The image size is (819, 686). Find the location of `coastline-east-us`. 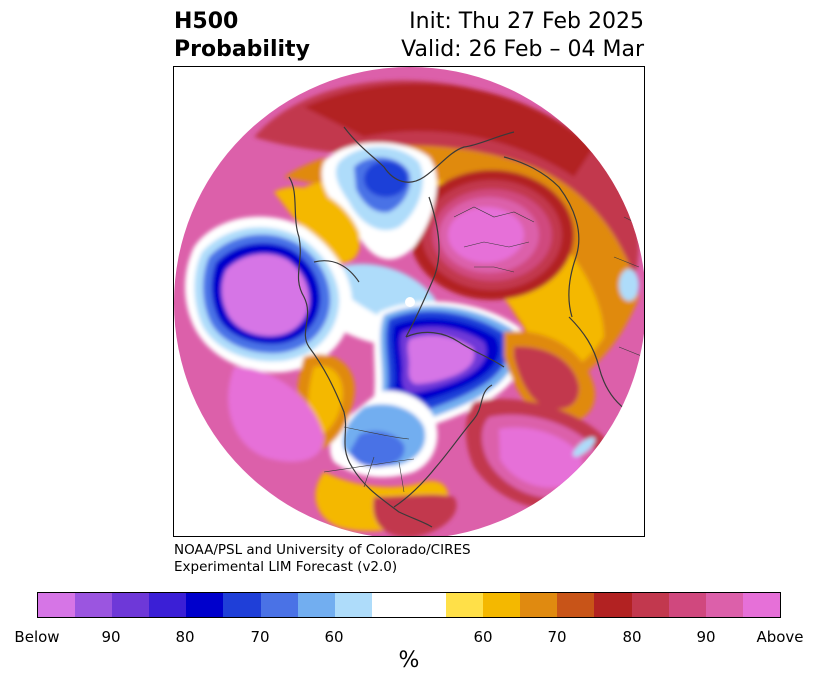

coastline-east-us is located at coordinates (443, 446).